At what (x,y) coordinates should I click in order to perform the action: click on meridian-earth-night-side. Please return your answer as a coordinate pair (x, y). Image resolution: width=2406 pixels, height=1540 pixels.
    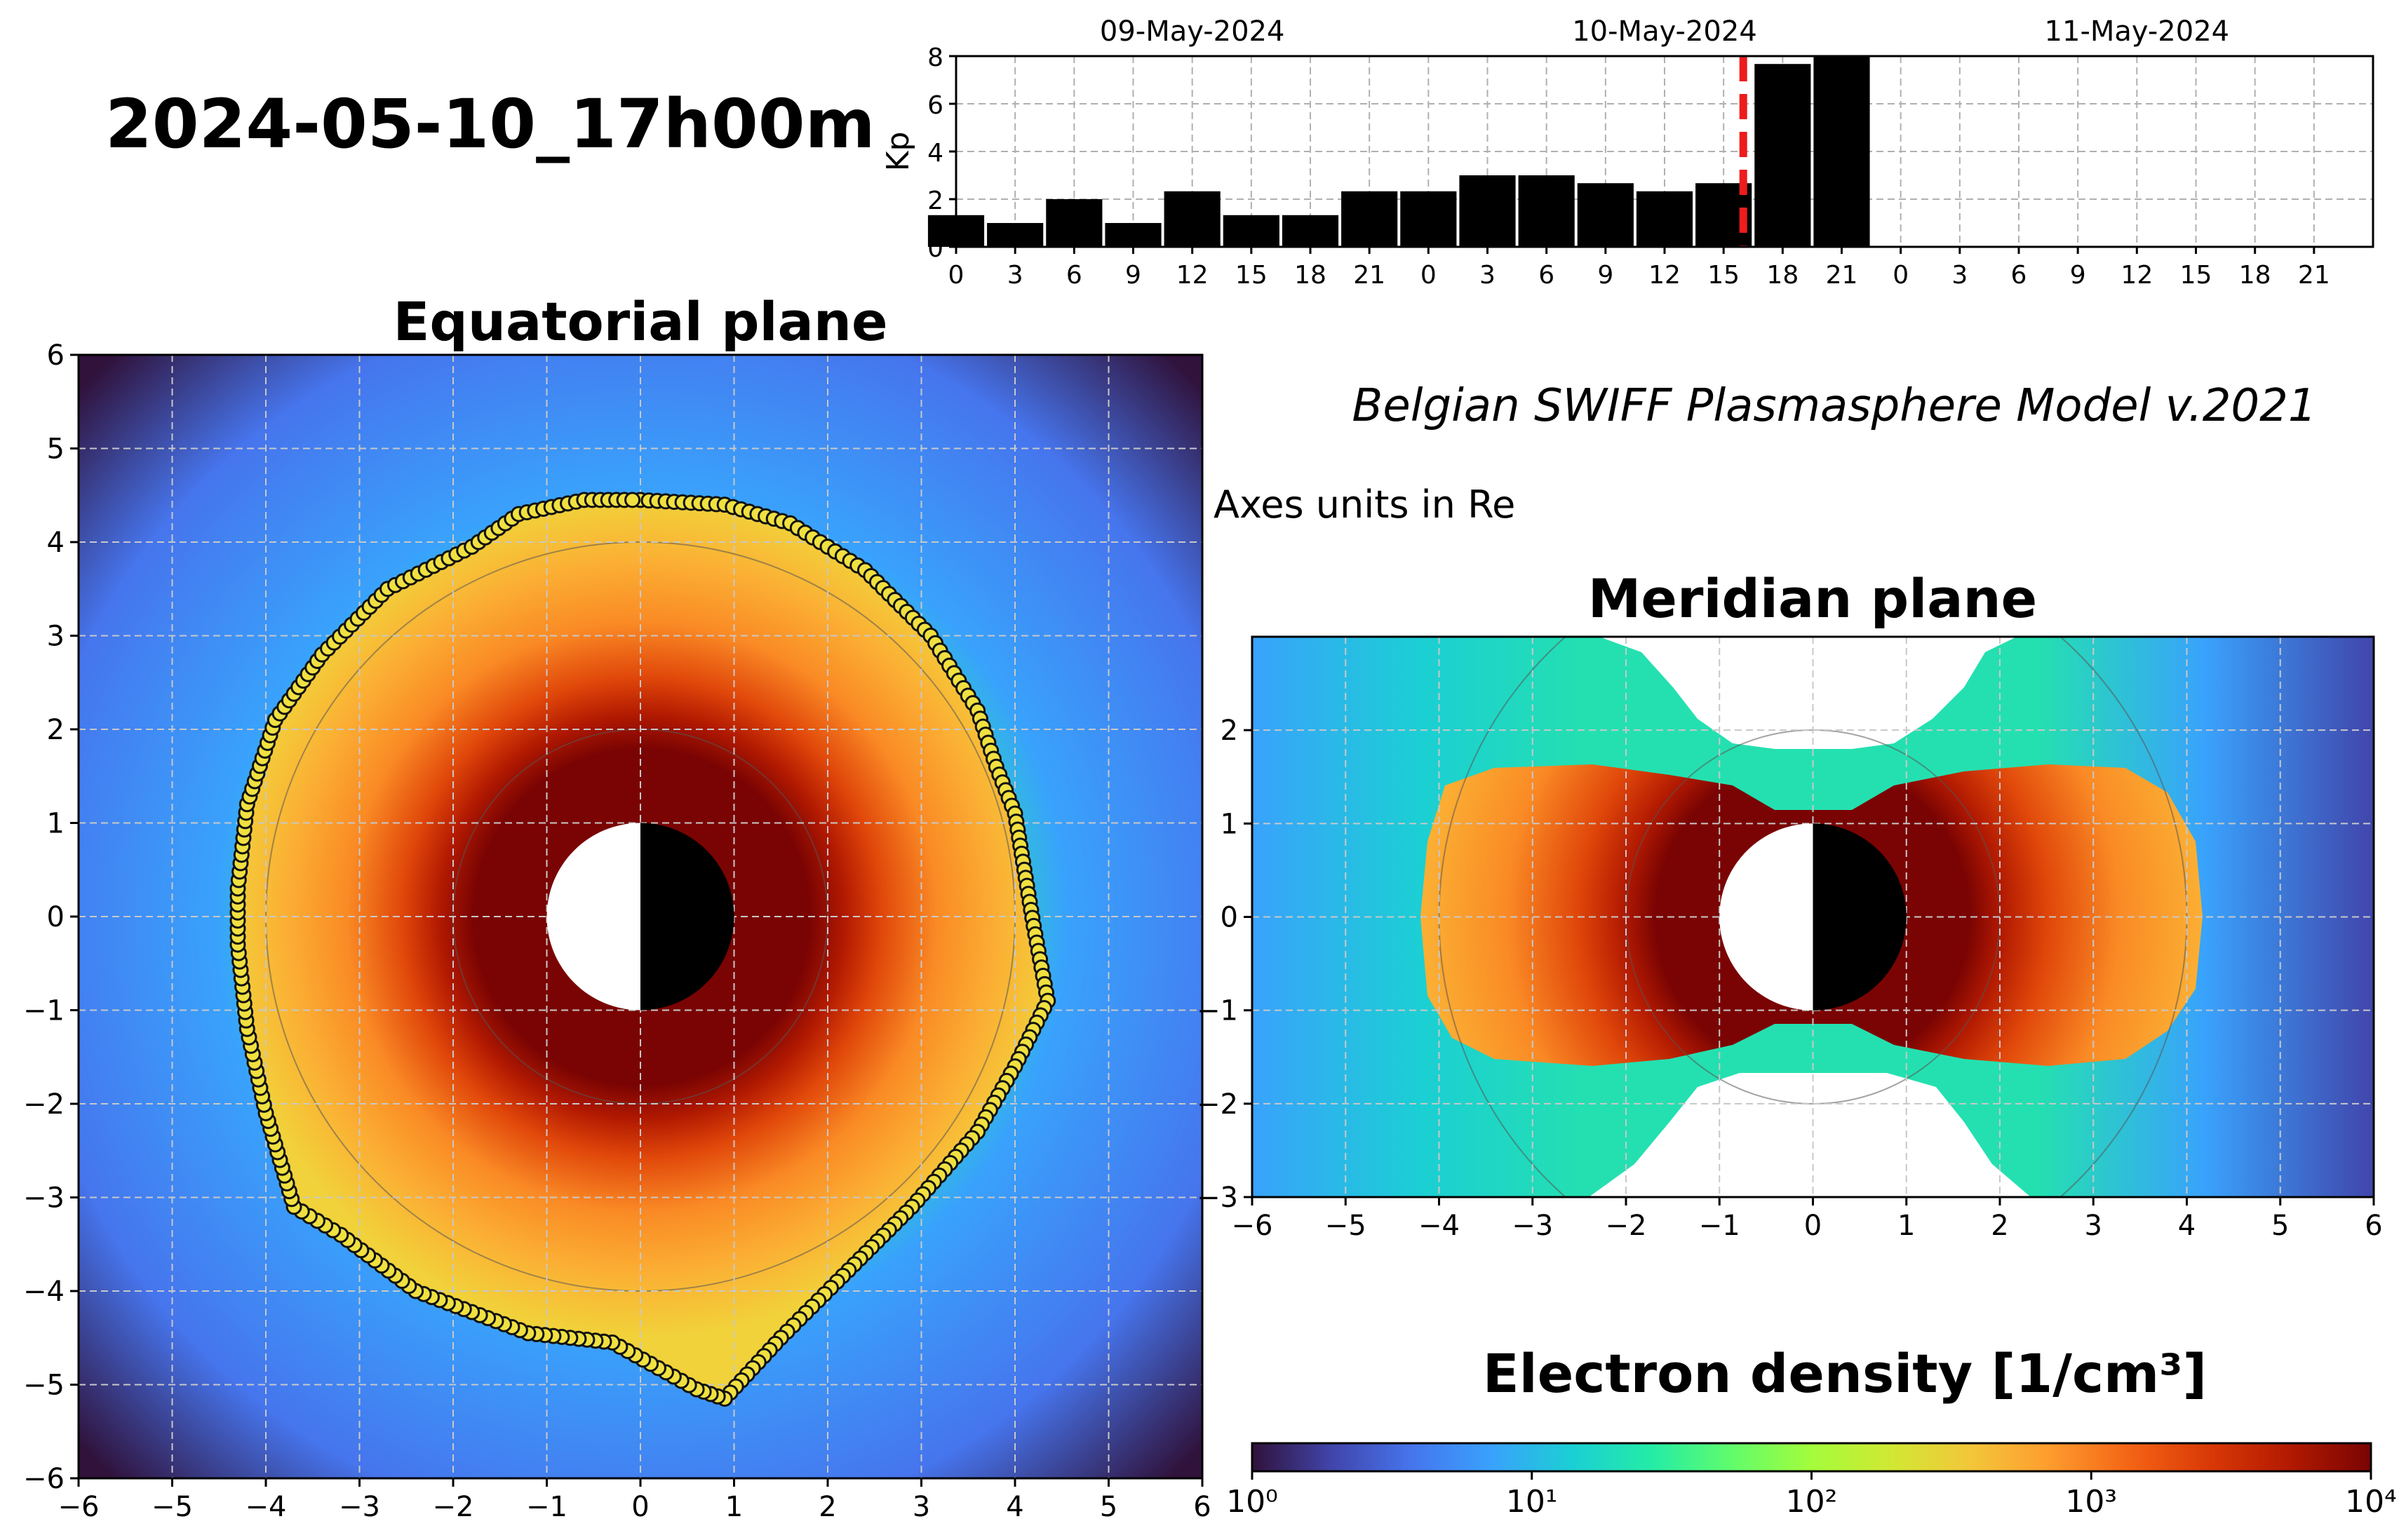
    Looking at the image, I should click on (1860, 917).